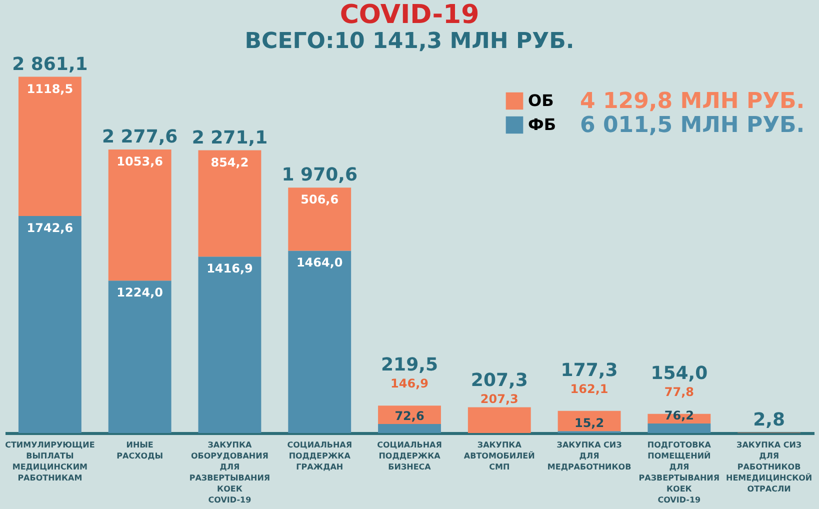 The height and width of the screenshot is (509, 819). What do you see at coordinates (50, 89) in the screenshot?
I see `data-label: 1118,5` at bounding box center [50, 89].